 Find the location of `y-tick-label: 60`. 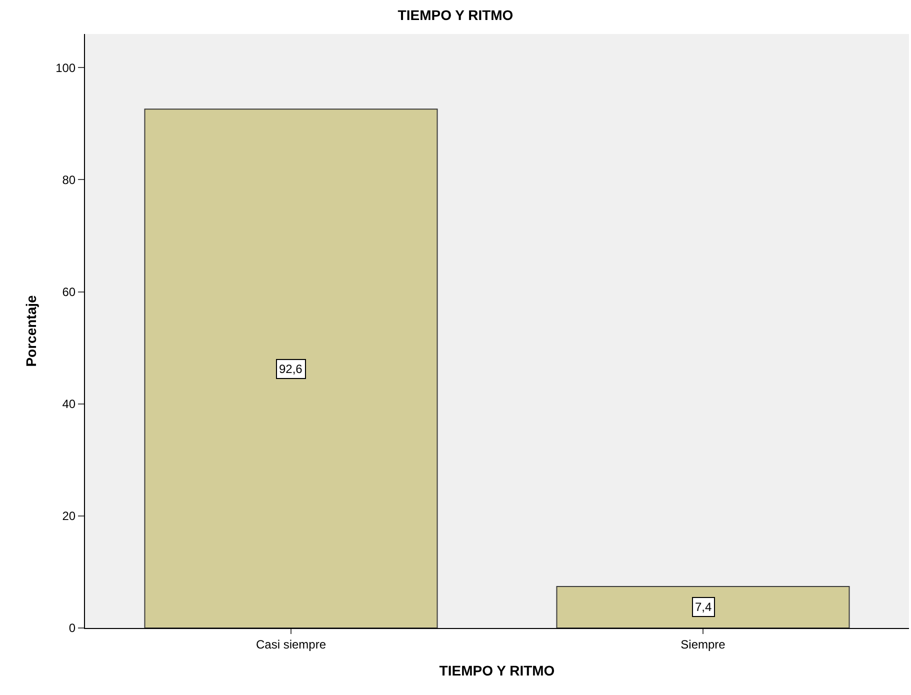

y-tick-label: 60 is located at coordinates (69, 291).